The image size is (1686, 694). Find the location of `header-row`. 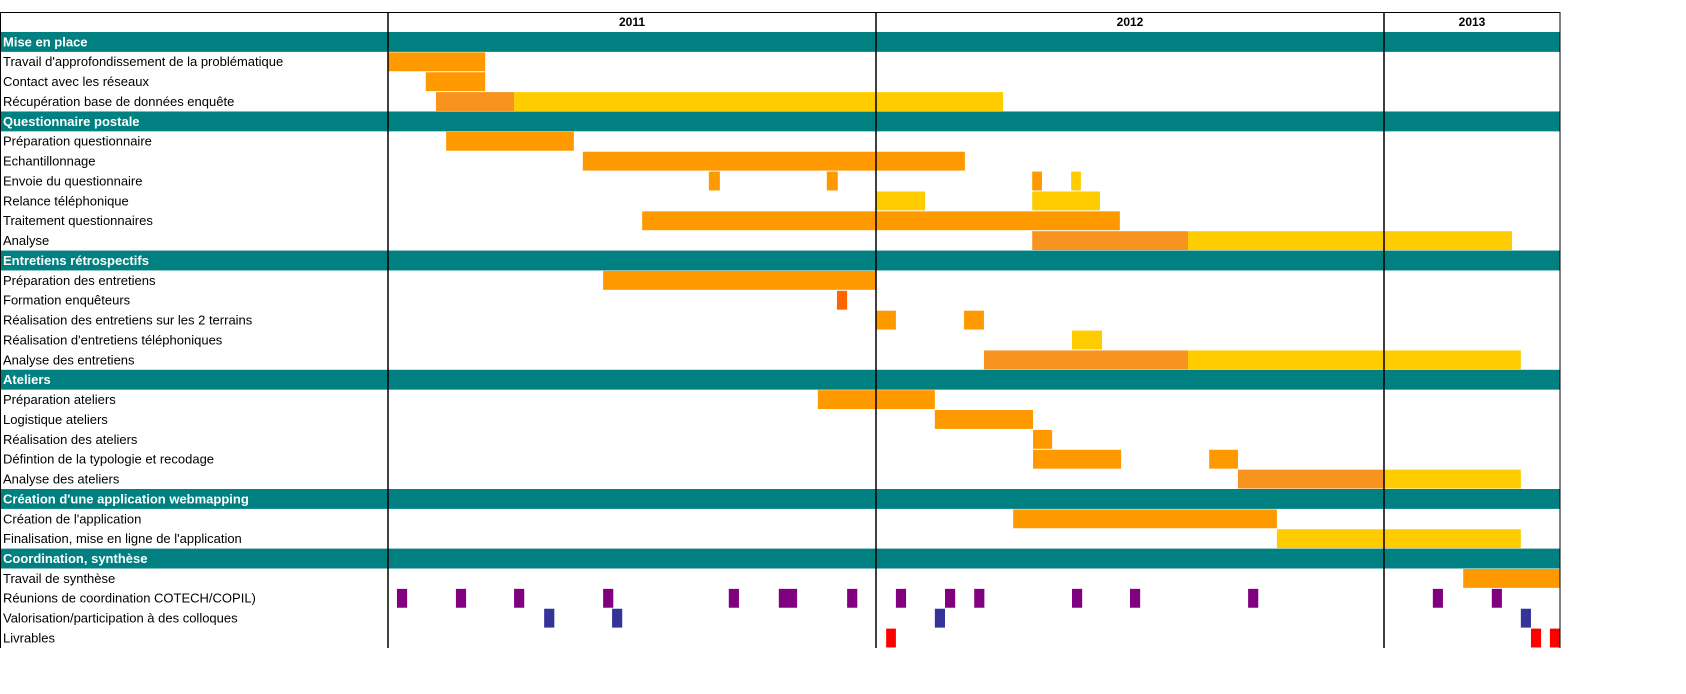

header-row is located at coordinates (780, 22).